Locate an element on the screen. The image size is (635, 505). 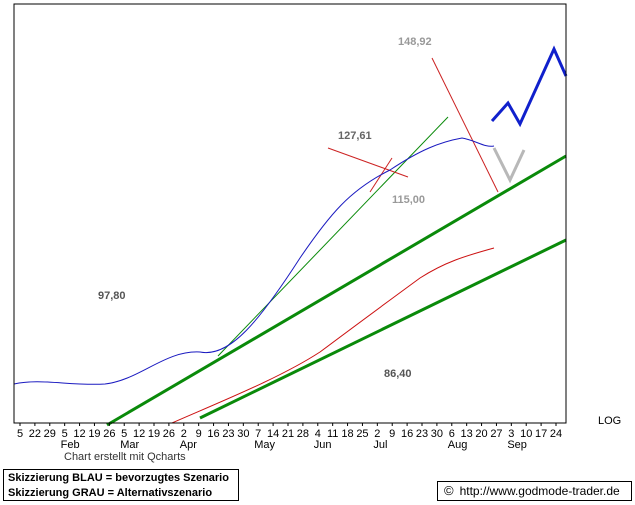
x-tick-label: 29 is located at coordinates (50, 434).